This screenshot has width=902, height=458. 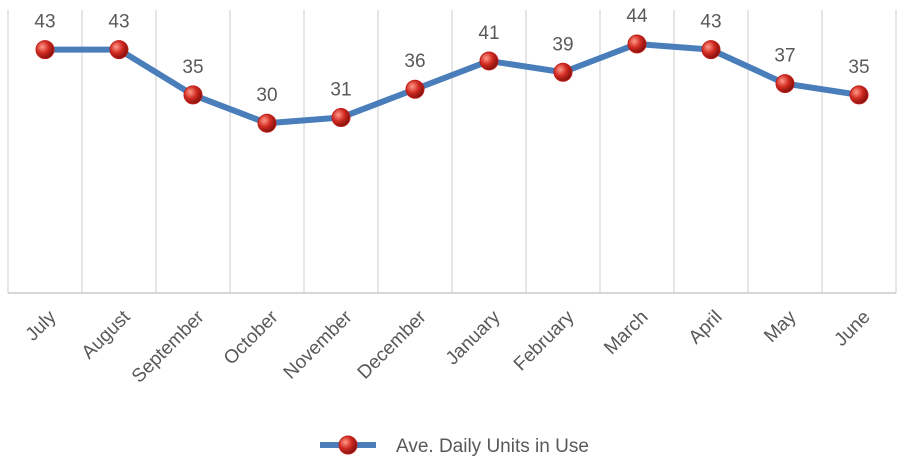 What do you see at coordinates (780, 326) in the screenshot?
I see `x-tick-label: May` at bounding box center [780, 326].